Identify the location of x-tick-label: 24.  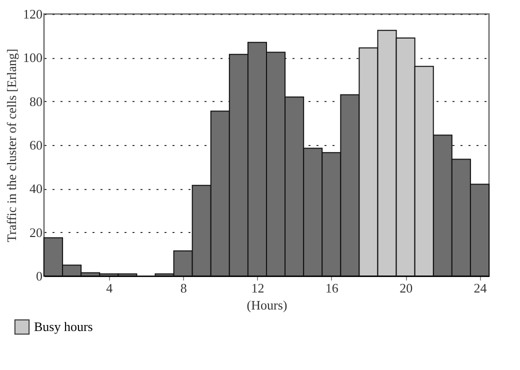
(481, 288).